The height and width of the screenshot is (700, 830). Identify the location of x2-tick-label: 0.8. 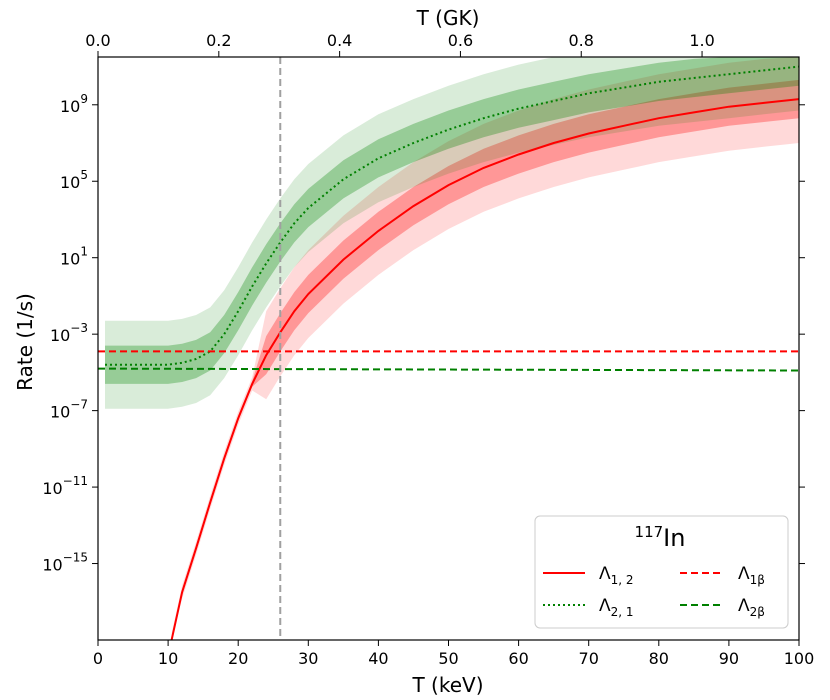
(581, 40).